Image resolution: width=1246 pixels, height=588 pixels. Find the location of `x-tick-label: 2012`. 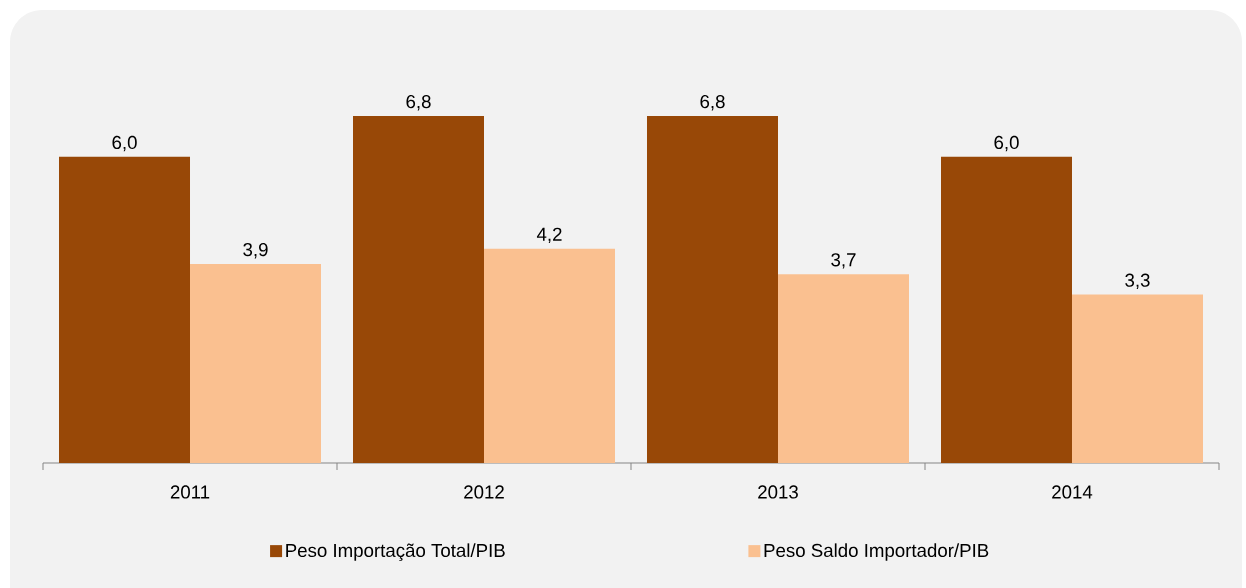

x-tick-label: 2012 is located at coordinates (484, 492).